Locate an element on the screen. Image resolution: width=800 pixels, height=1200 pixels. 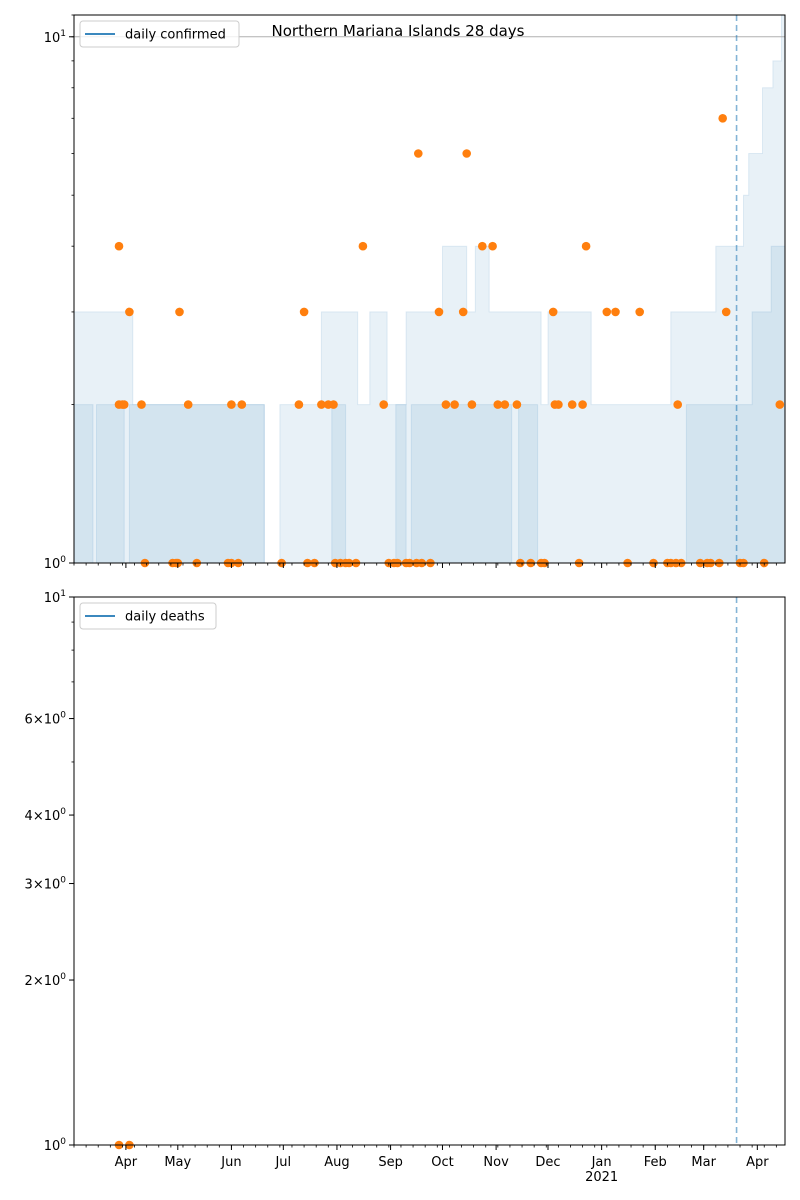
x-tick-label: Mar is located at coordinates (703, 1162).